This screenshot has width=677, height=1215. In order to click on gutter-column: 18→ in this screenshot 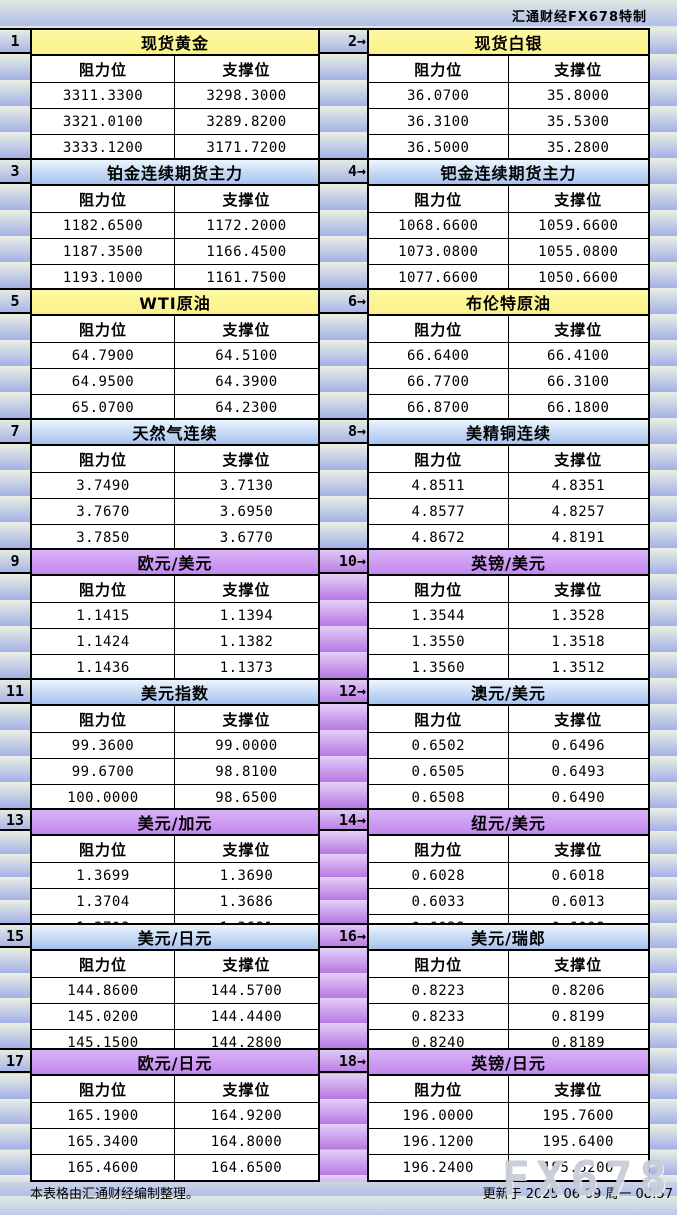, I will do `click(343, 1115)`.